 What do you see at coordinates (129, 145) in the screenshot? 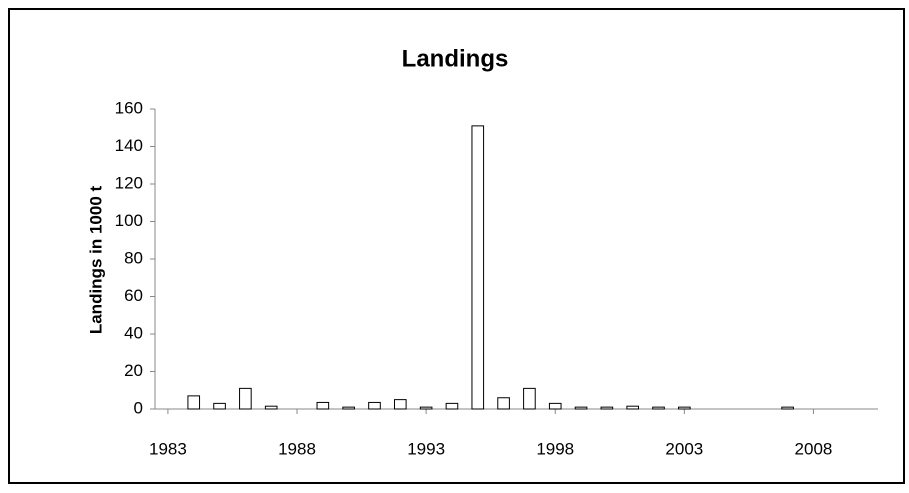
I see `y-tick-label: 140` at bounding box center [129, 145].